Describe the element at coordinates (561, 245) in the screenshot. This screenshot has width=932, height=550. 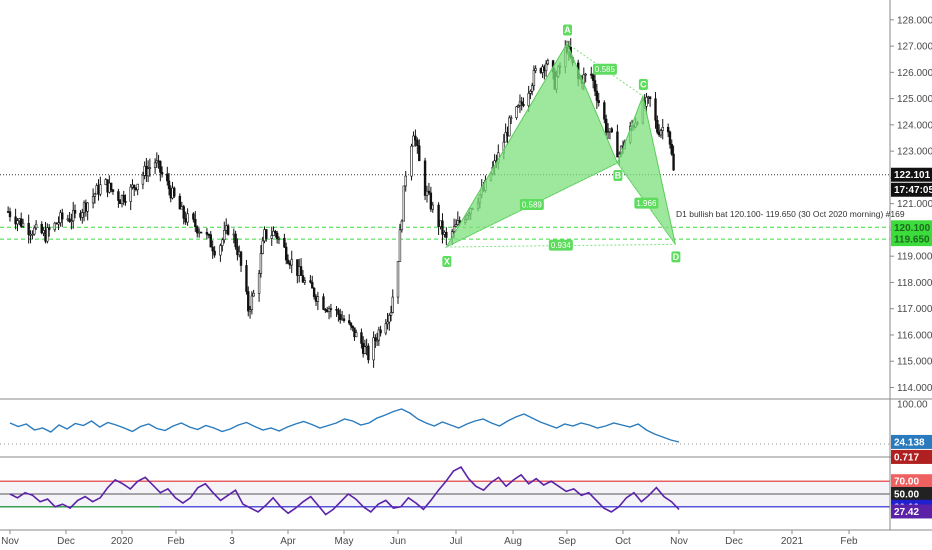
I see `ratio-label-0934-text: 0.934` at that location.